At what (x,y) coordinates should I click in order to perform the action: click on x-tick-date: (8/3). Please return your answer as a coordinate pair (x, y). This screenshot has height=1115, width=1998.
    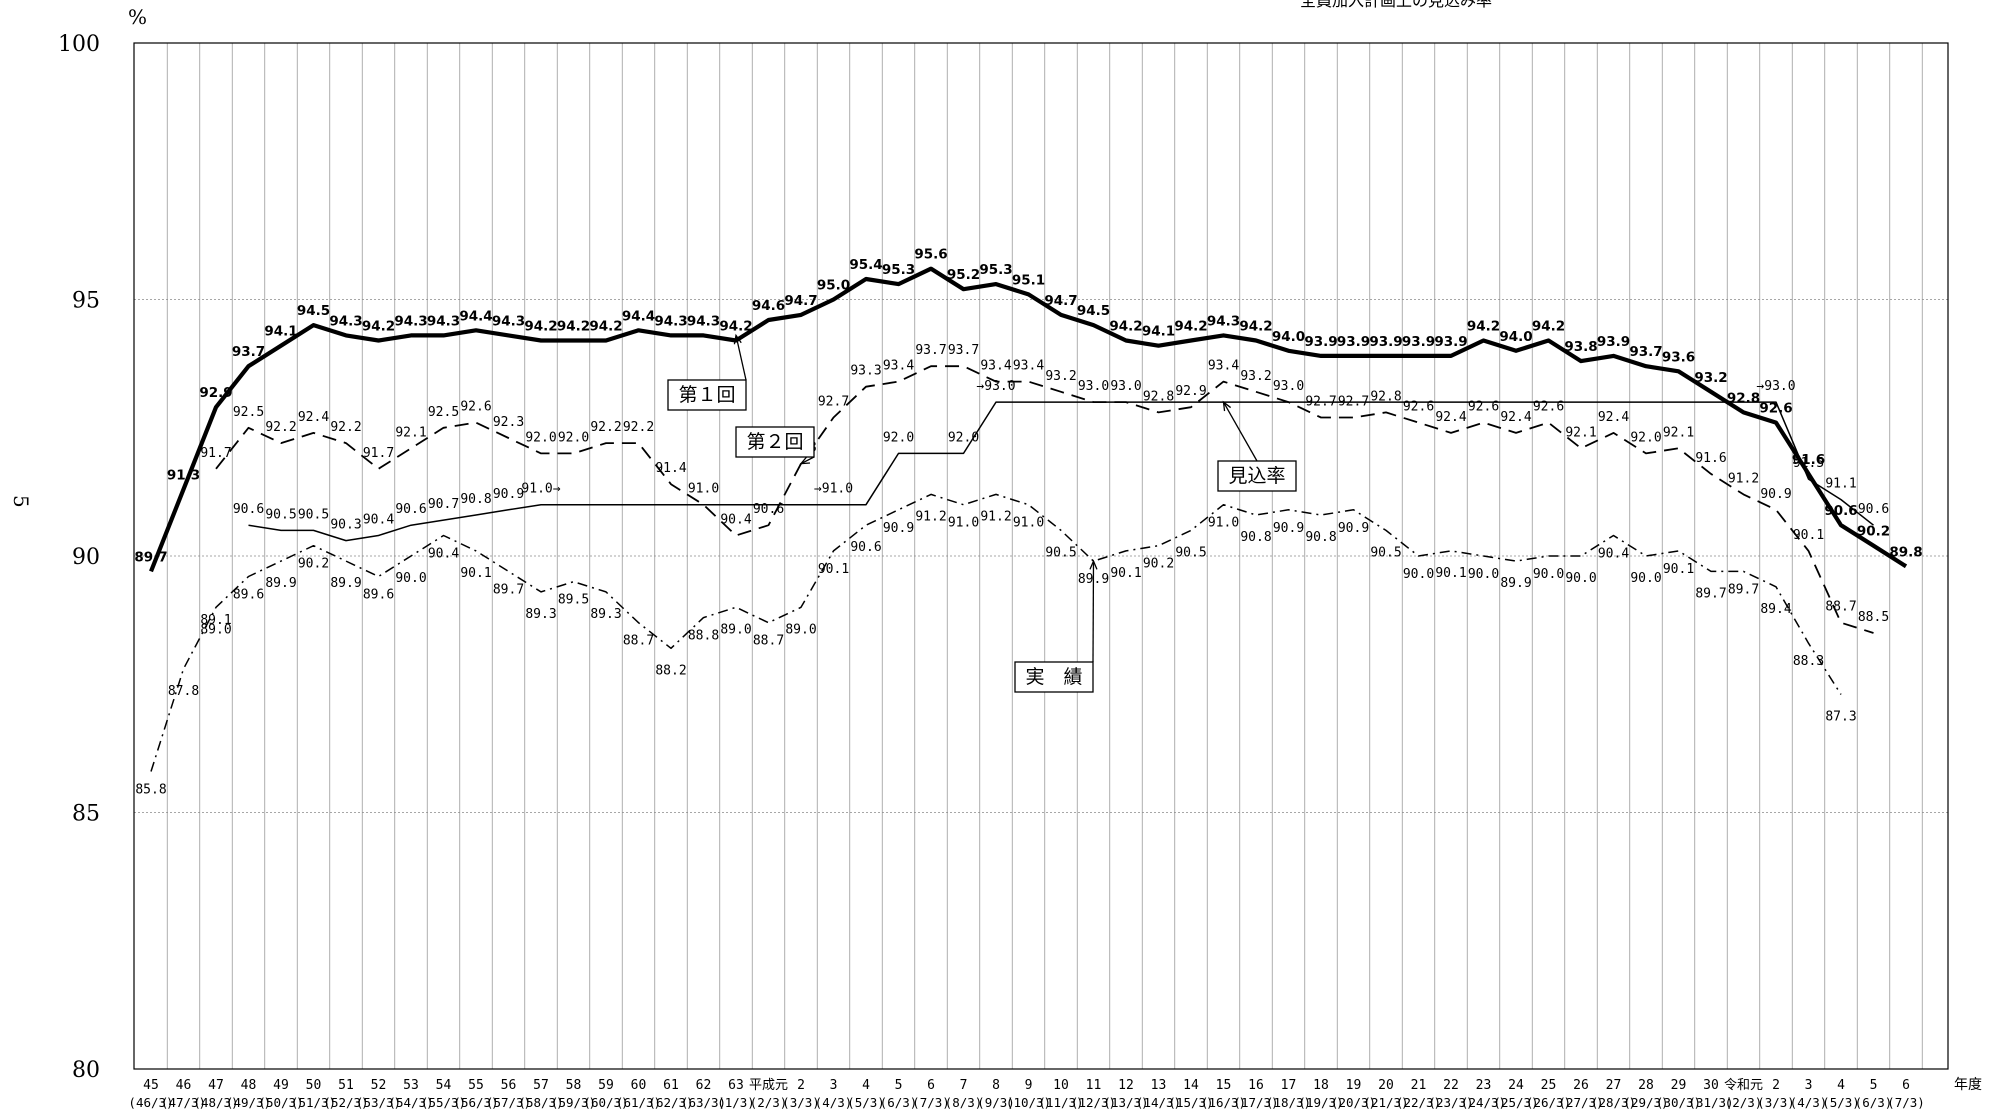
    Looking at the image, I should click on (964, 1102).